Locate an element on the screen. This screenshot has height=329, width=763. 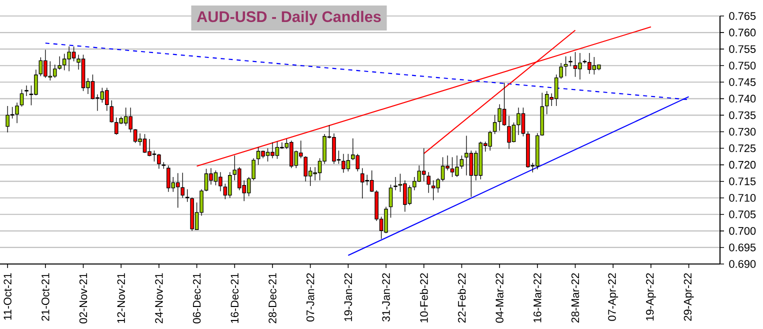
y-tick-label: 0.765 is located at coordinates (742, 16).